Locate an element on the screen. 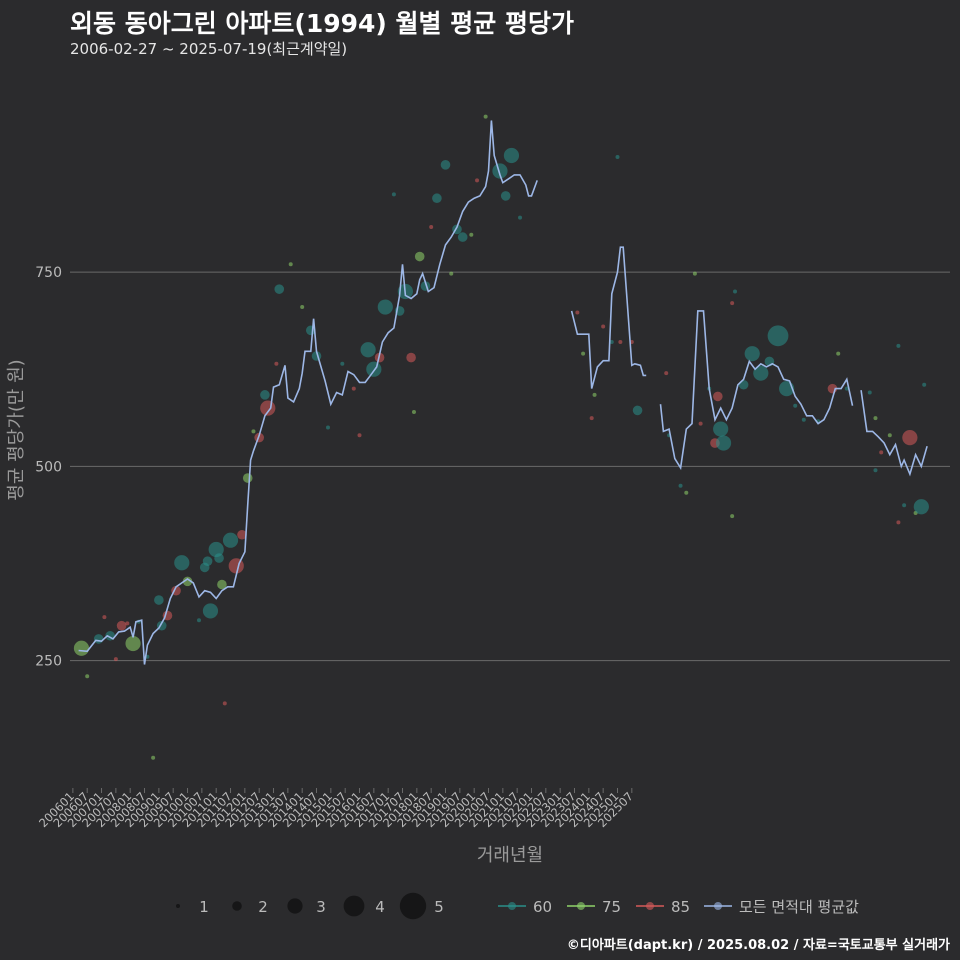 The height and width of the screenshot is (960, 960). legend-label-85: 85 is located at coordinates (680, 907).